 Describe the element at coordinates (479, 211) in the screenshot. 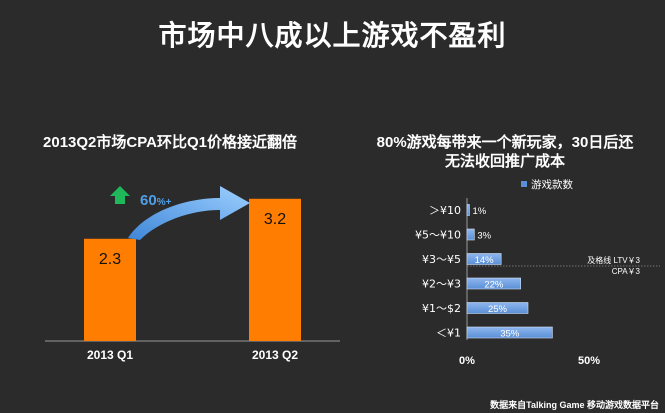

I see `hbar-value-label: 1%` at that location.